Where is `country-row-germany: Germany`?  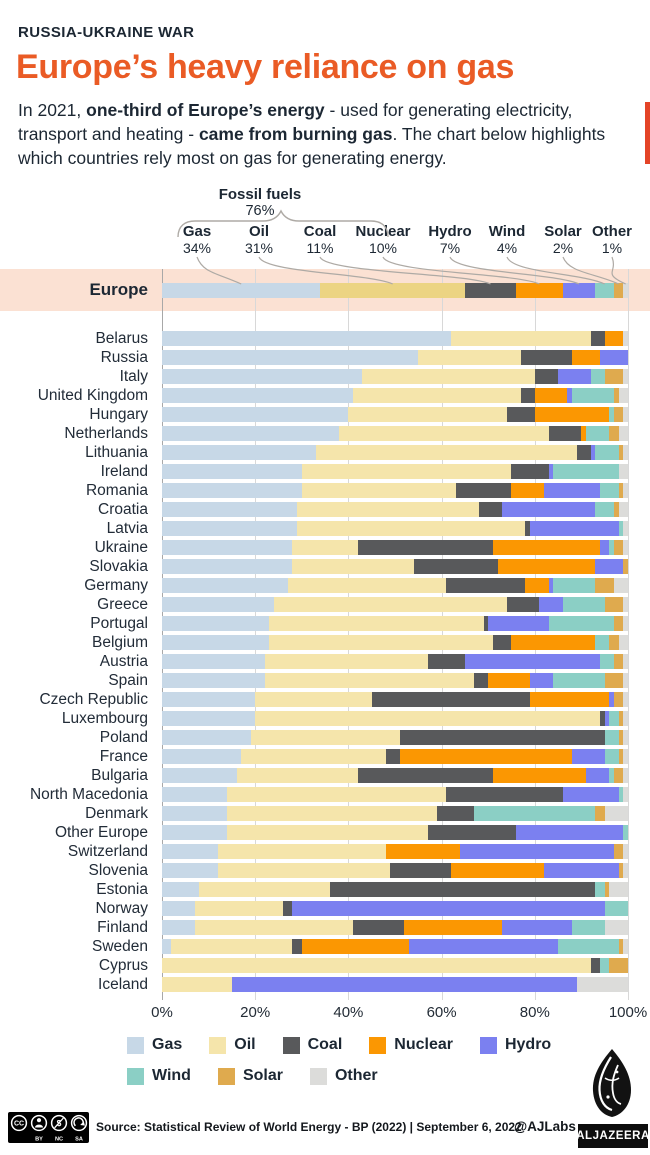
country-row-germany: Germany is located at coordinates (325, 585).